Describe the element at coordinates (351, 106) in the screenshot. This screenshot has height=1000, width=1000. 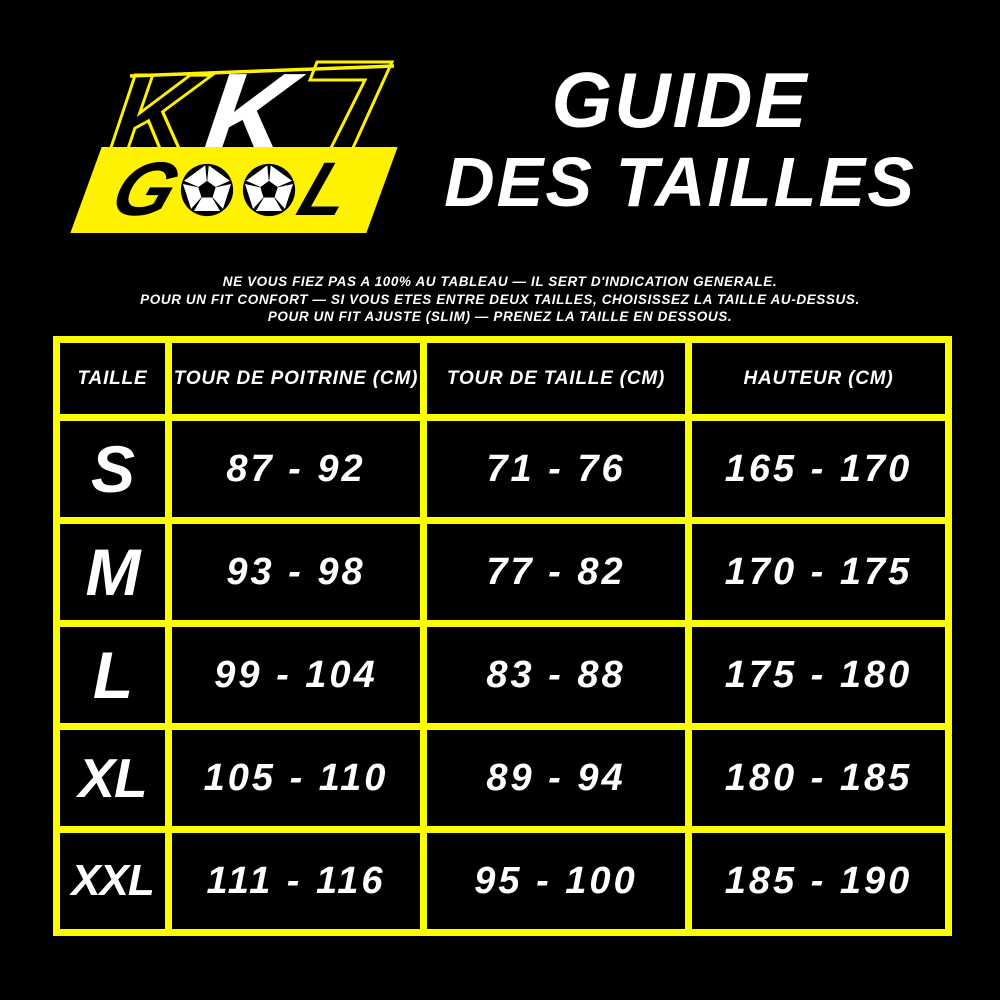
I see `logo-seven-outline` at that location.